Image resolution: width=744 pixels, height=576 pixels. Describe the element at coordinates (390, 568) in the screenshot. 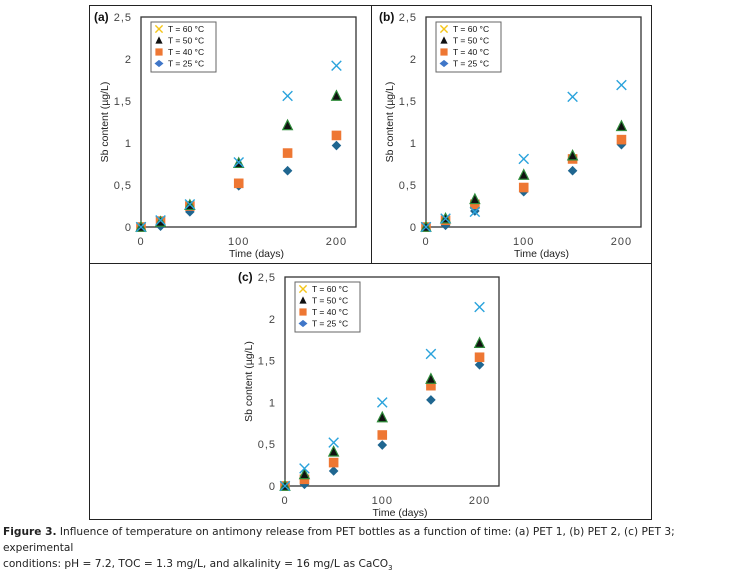

I see `caption-subscript: 3` at that location.